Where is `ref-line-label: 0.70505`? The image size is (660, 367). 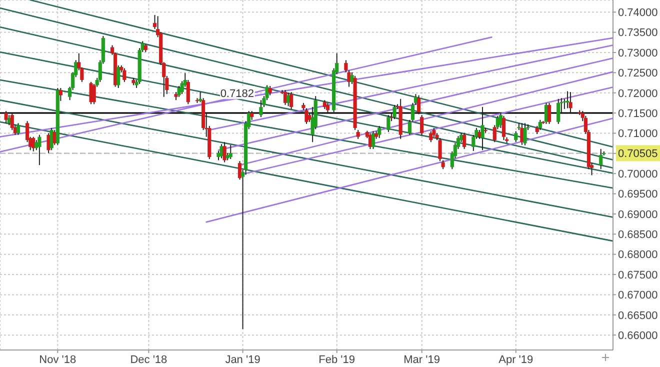 ref-line-label: 0.70505 is located at coordinates (638, 154).